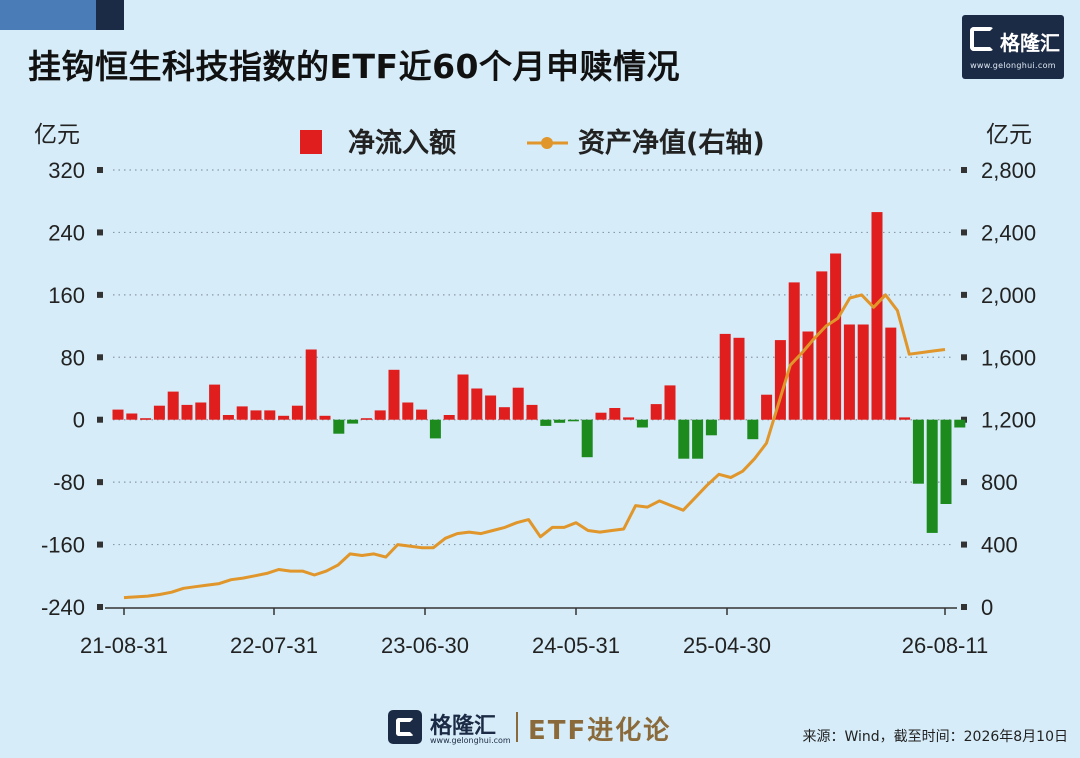 The image size is (1080, 758). Describe the element at coordinates (999, 545) in the screenshot. I see `right-tick-label: 400` at that location.